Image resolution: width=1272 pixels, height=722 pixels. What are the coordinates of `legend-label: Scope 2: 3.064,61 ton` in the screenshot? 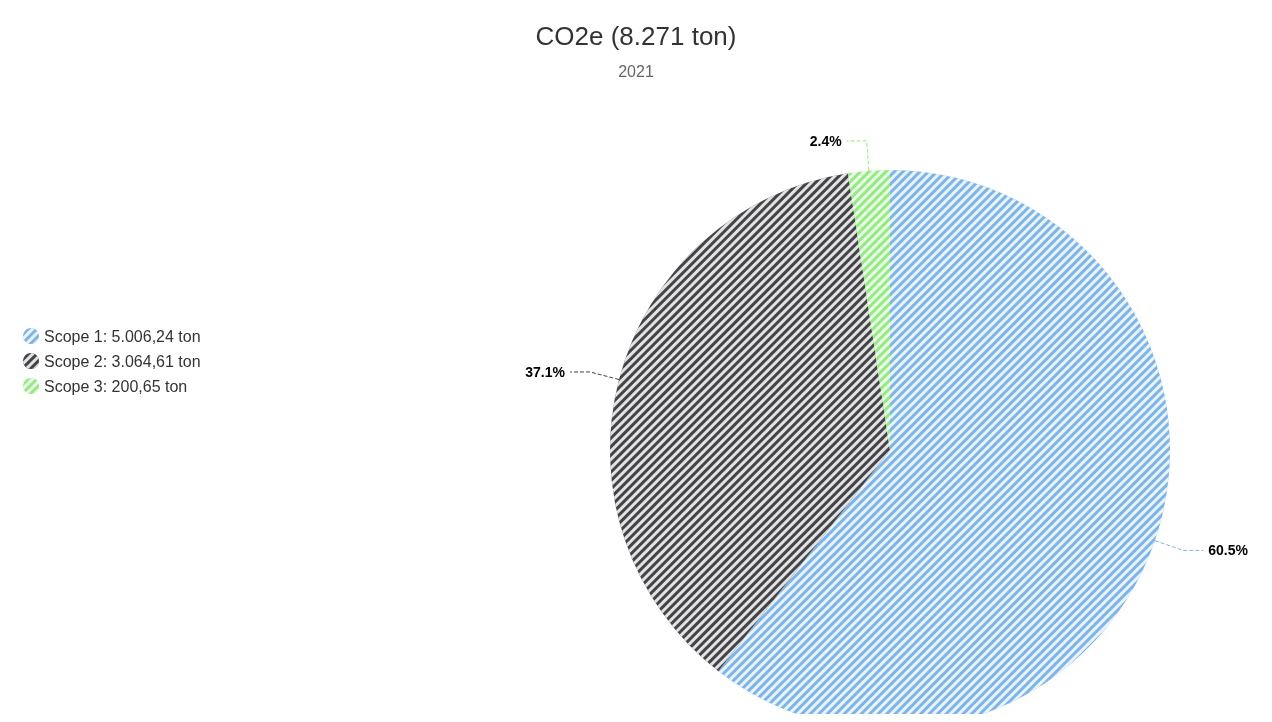 It's located at (122, 361).